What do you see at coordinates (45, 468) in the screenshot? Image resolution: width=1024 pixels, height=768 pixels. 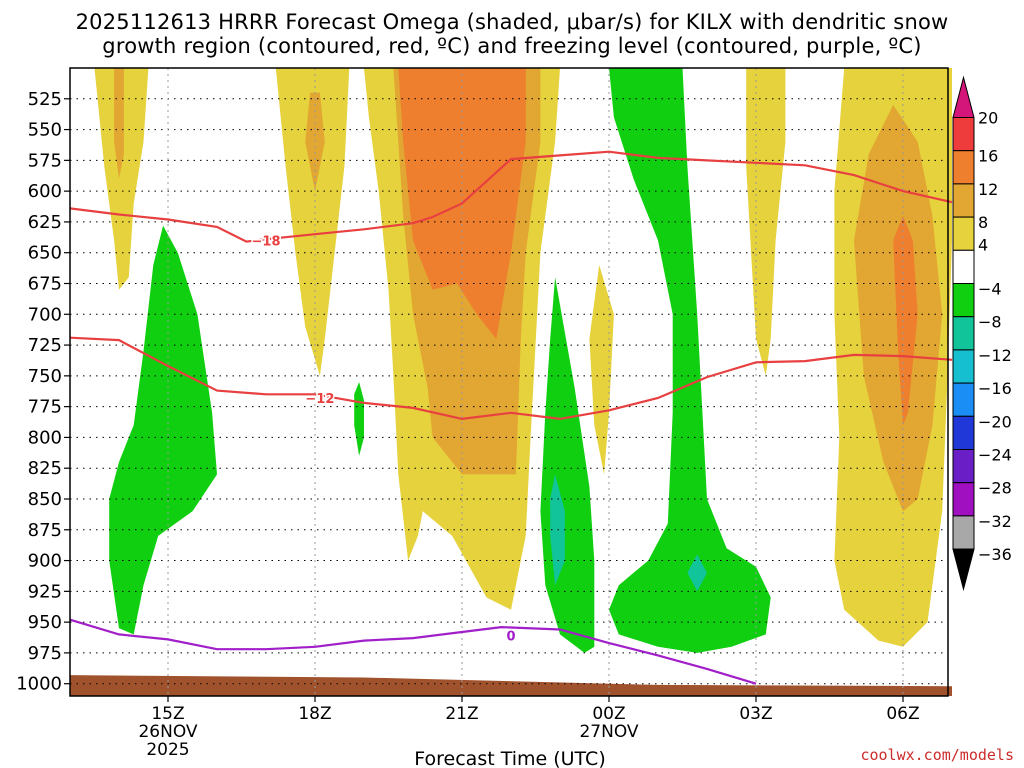 I see `y-tick-label: 825` at bounding box center [45, 468].